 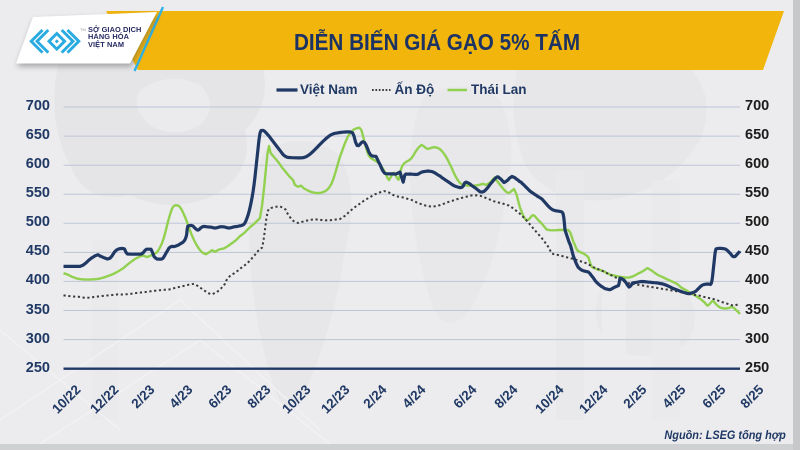 I want to click on svg-text: TM, so click(x=83, y=29).